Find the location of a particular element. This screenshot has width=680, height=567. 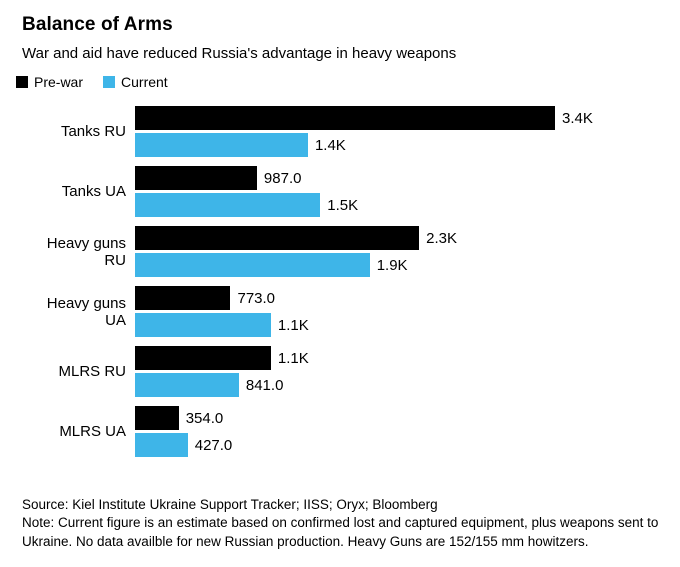

bar-group: Heavy guns UA 773.0 1.1K is located at coordinates (340, 311).